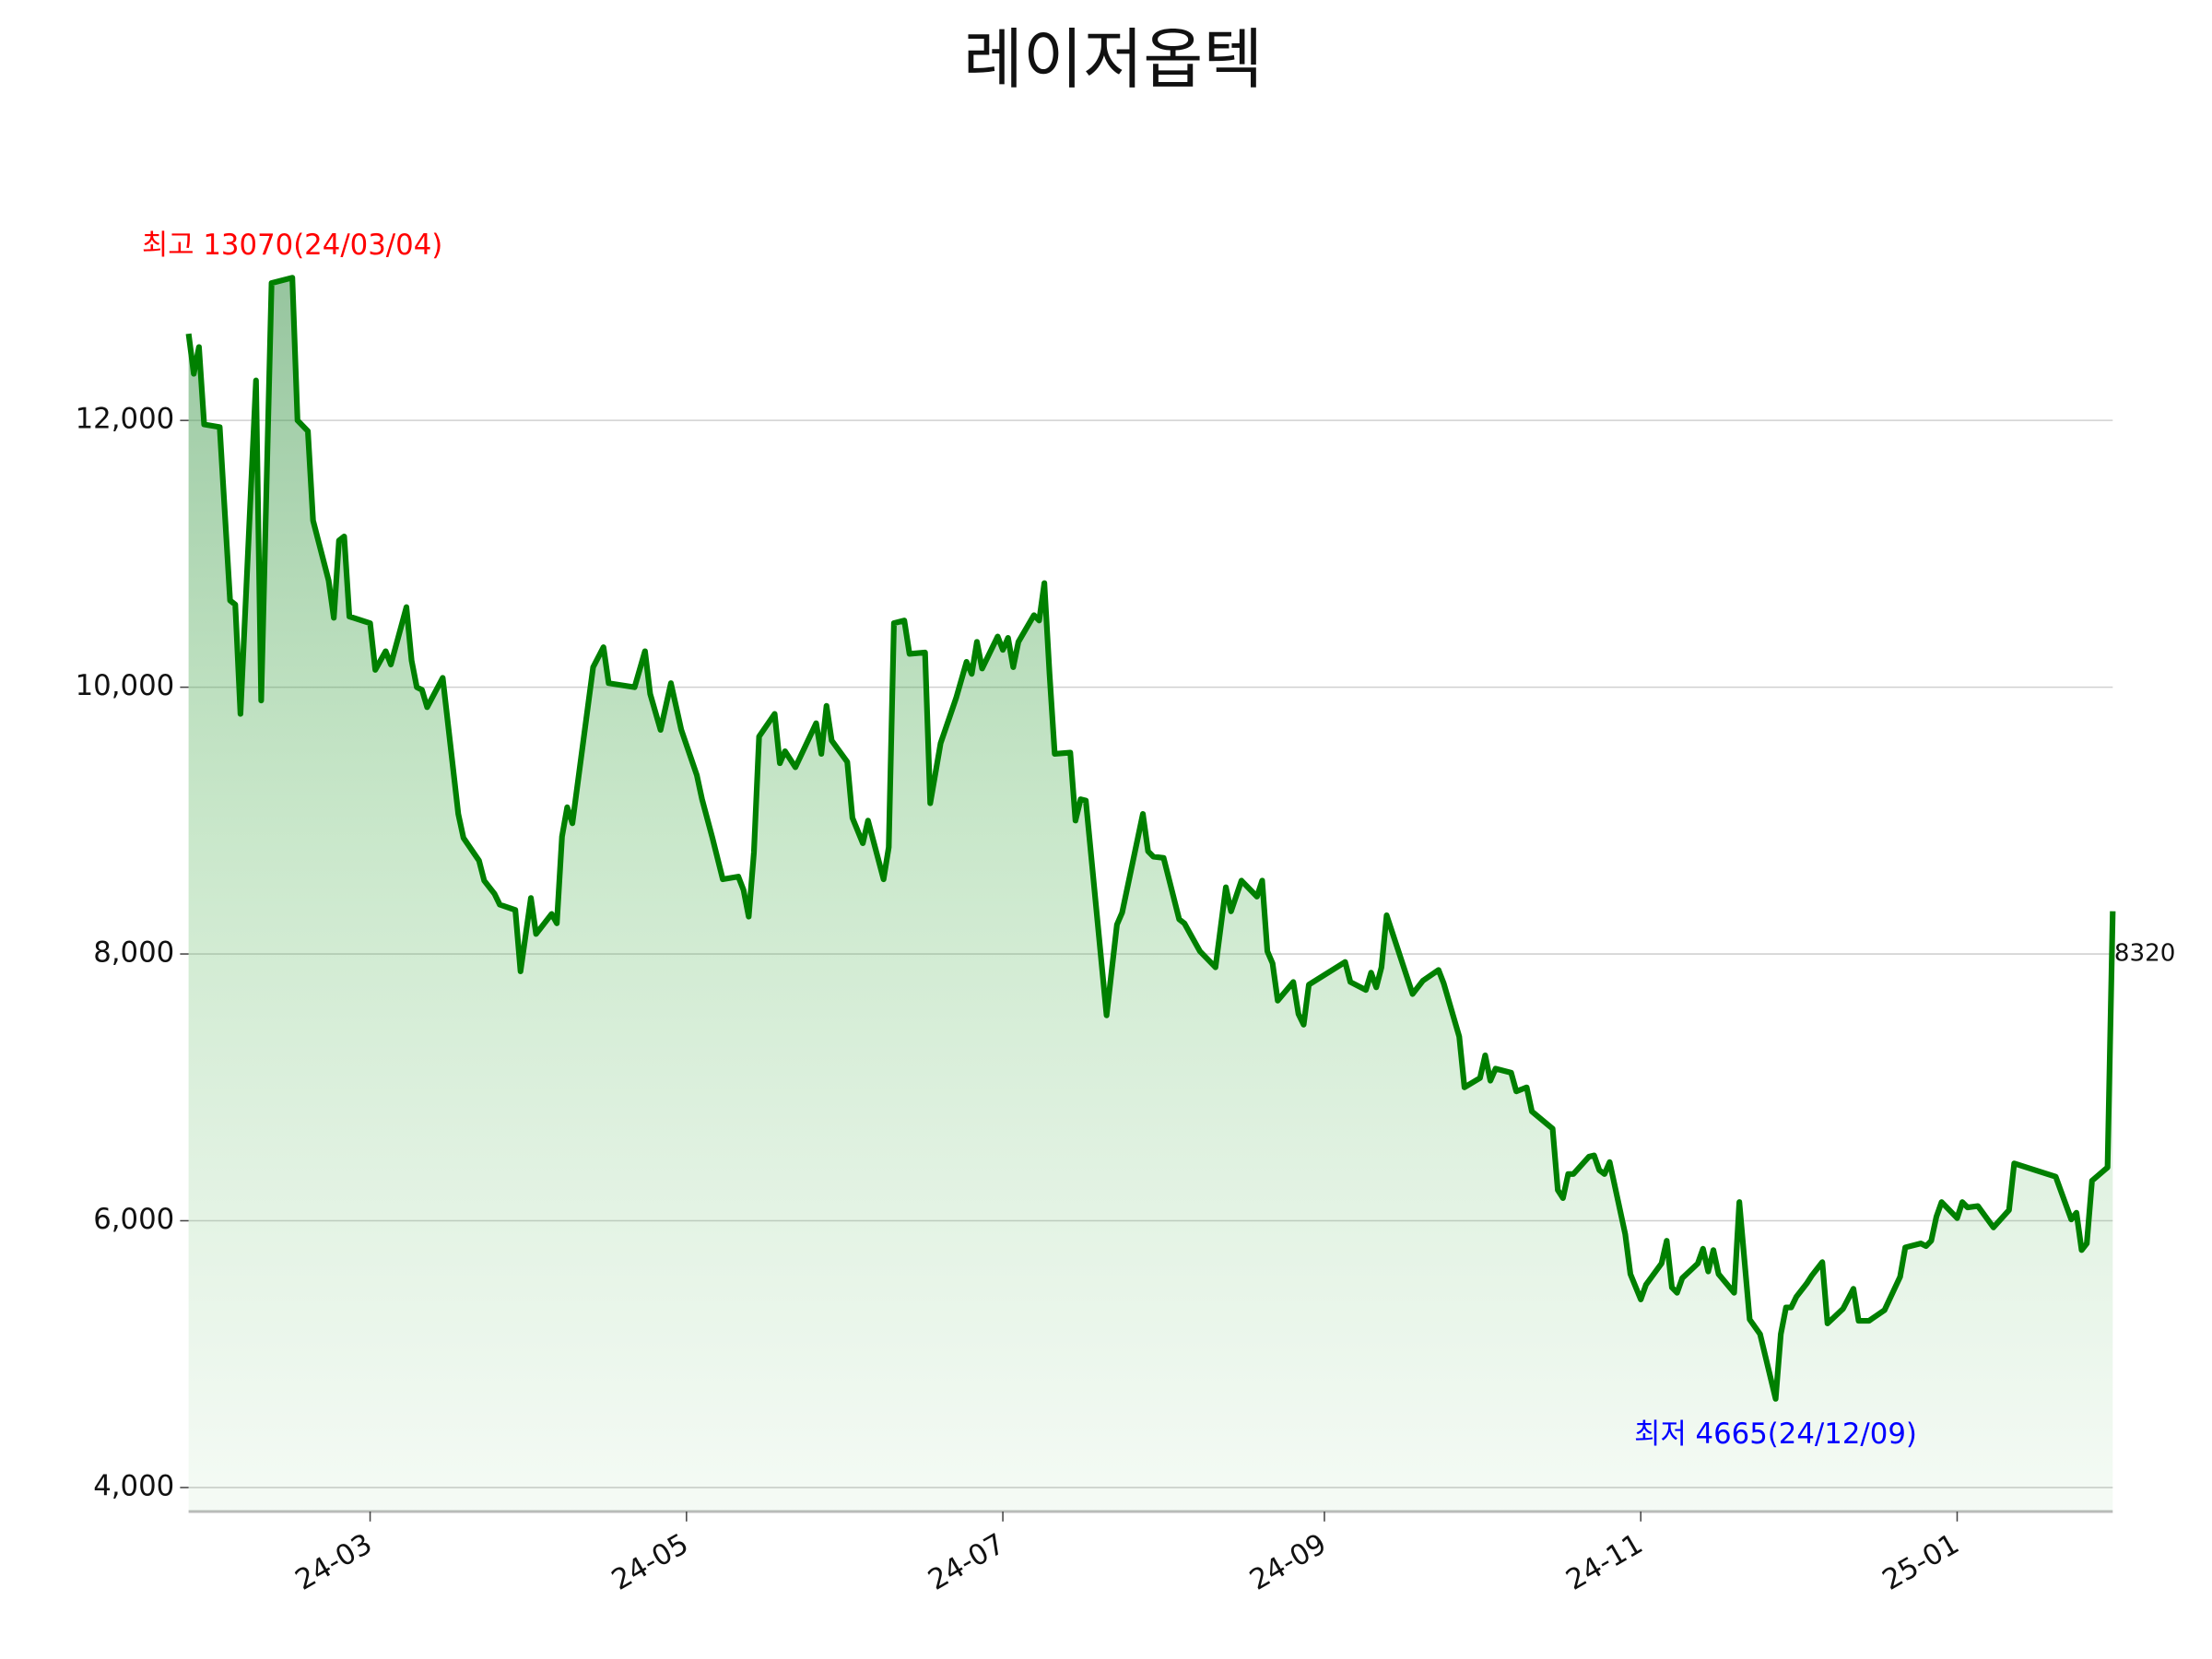  Describe the element at coordinates (125, 685) in the screenshot. I see `y-tick-label: 10,000` at that location.